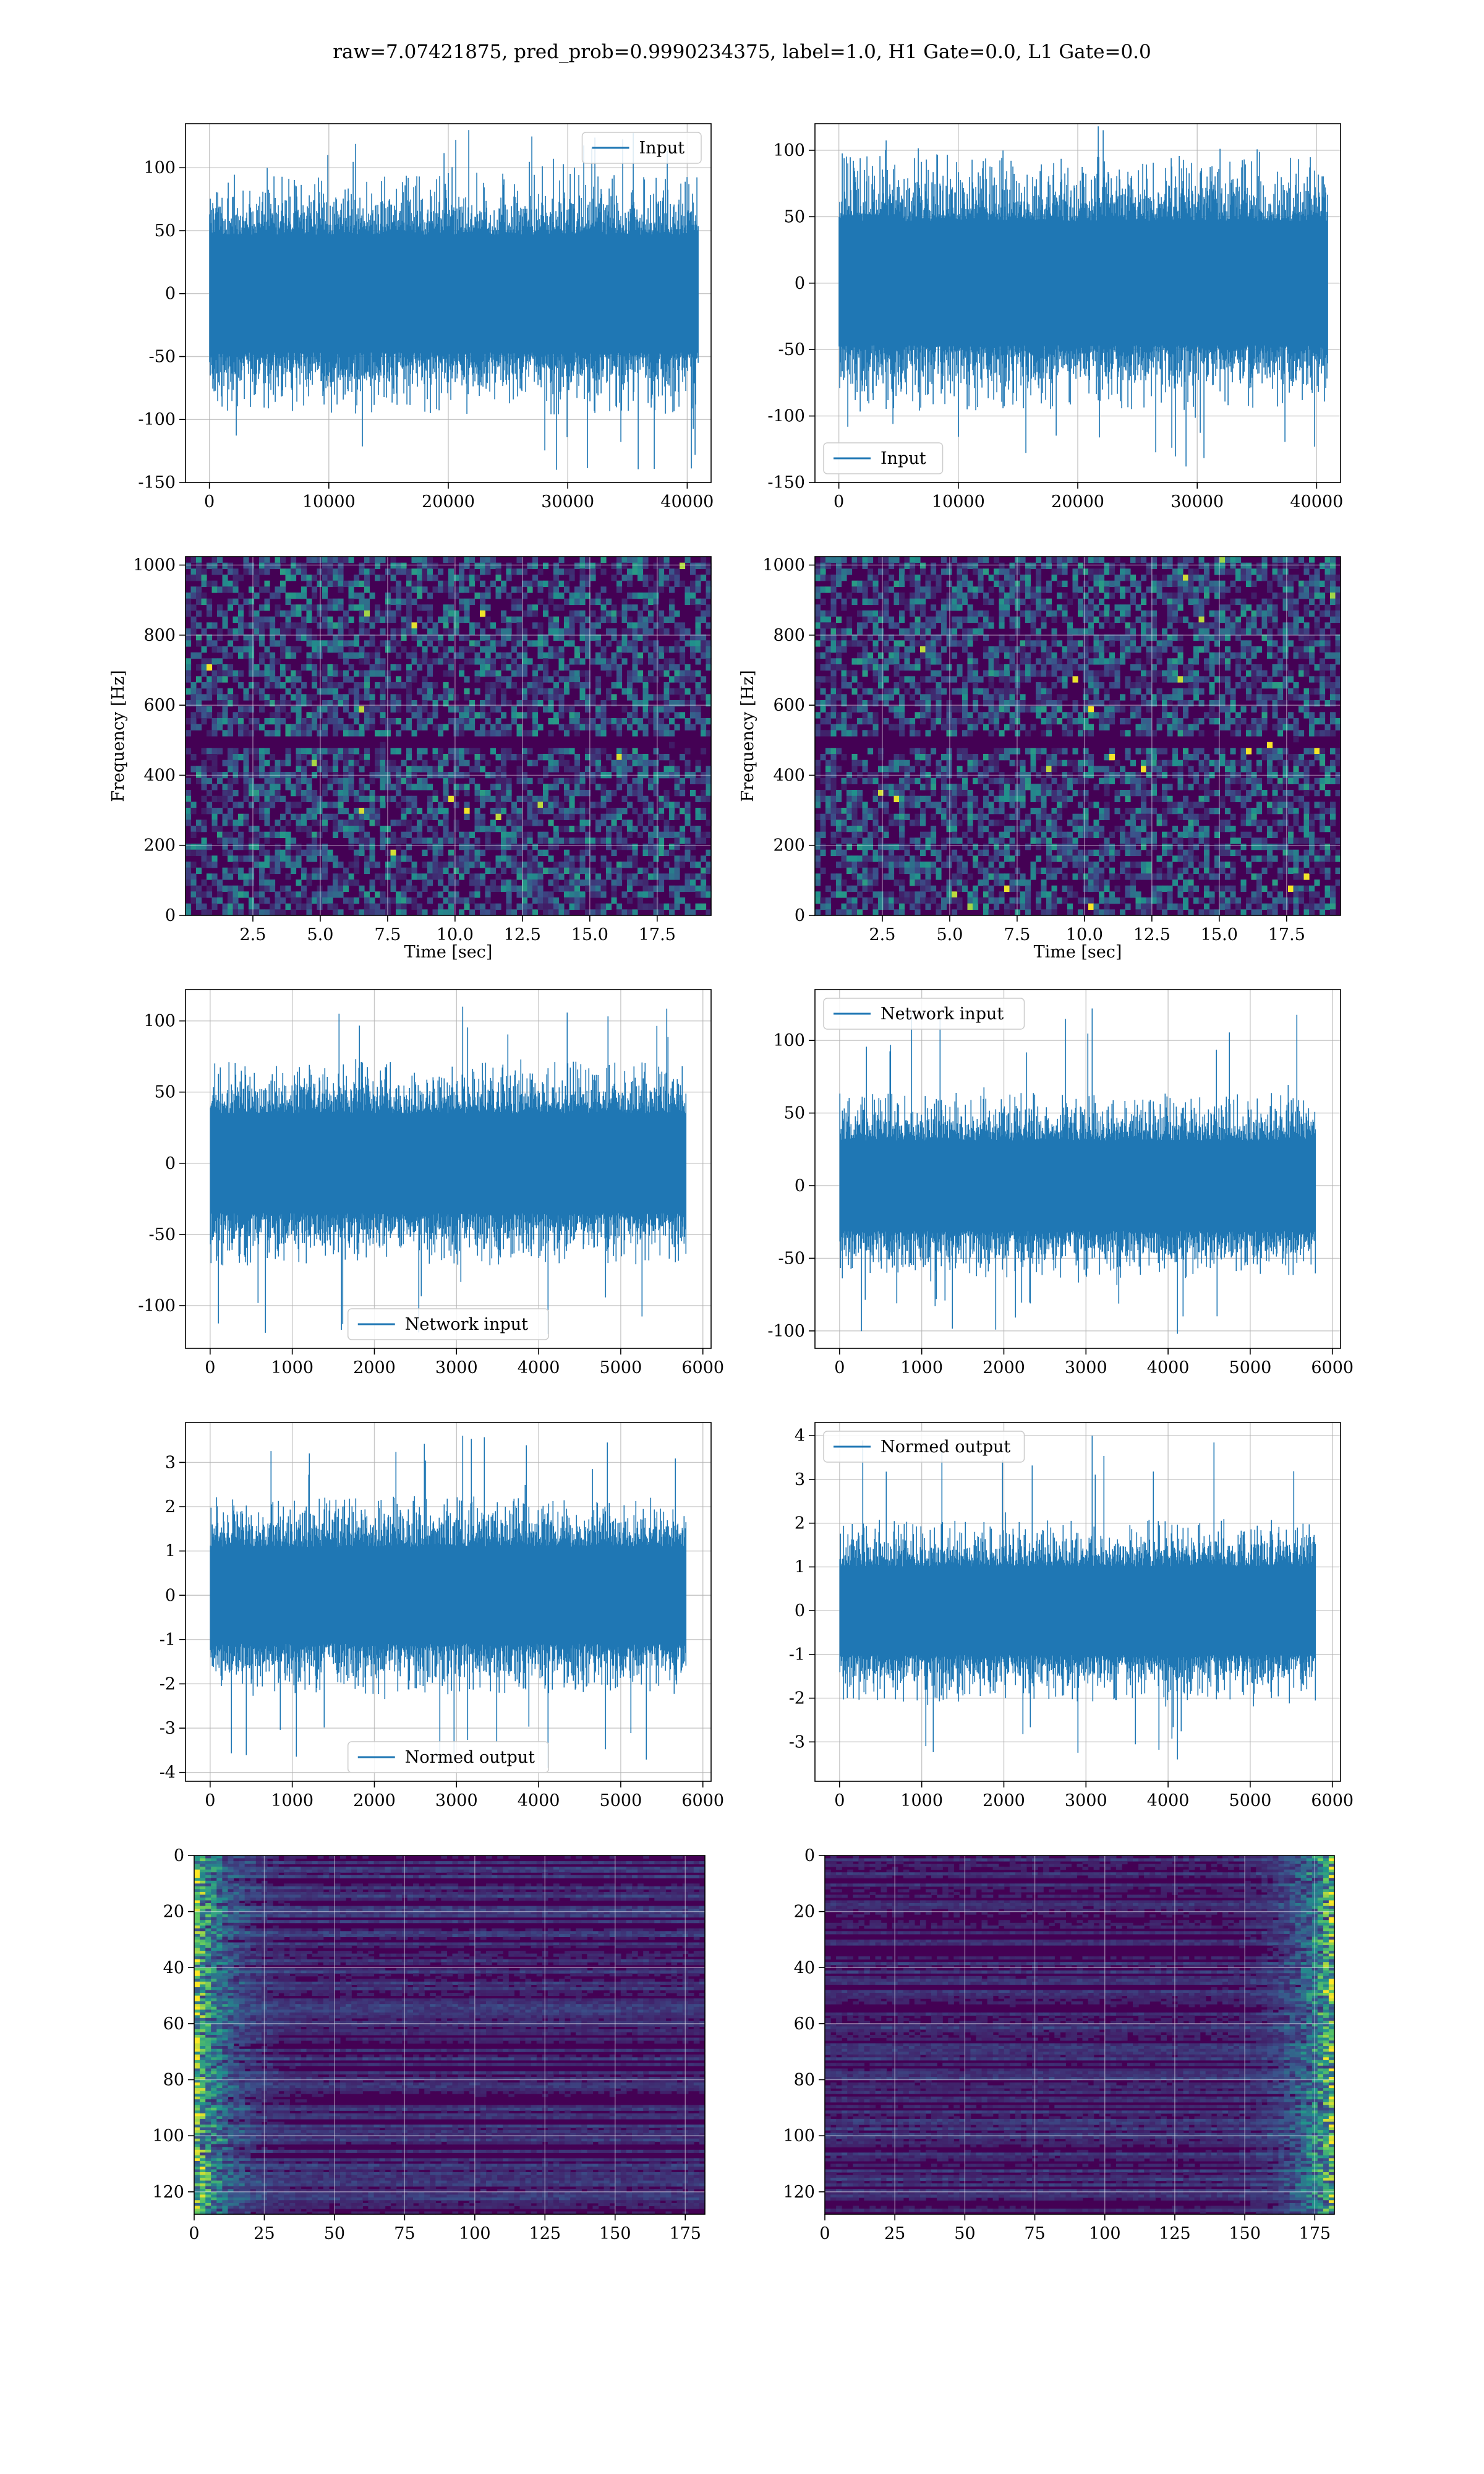 This screenshot has height=2474, width=1484. What do you see at coordinates (173, 2024) in the screenshot?
I see `y-tick-label: 60` at bounding box center [173, 2024].